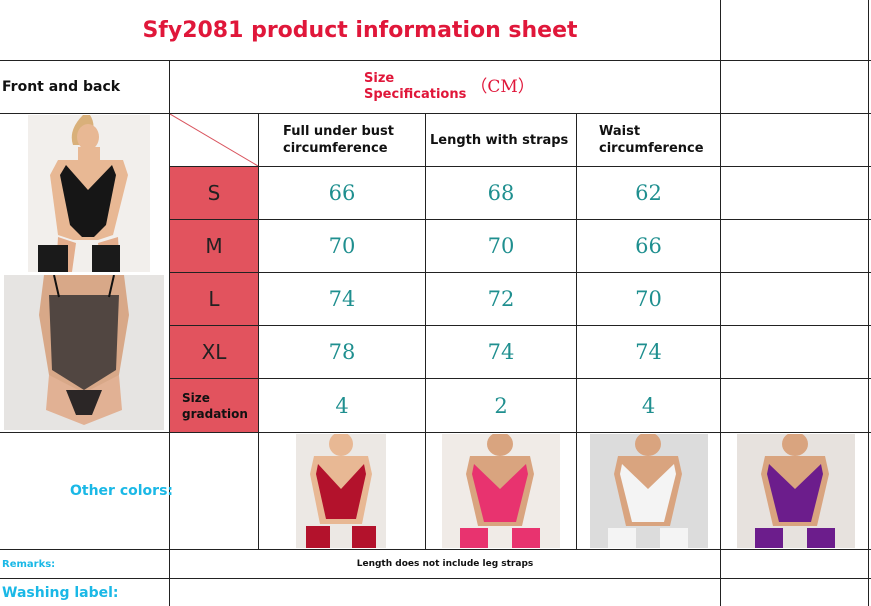 The image size is (871, 606). Describe the element at coordinates (648, 193) in the screenshot. I see `table-cell: 62` at that location.